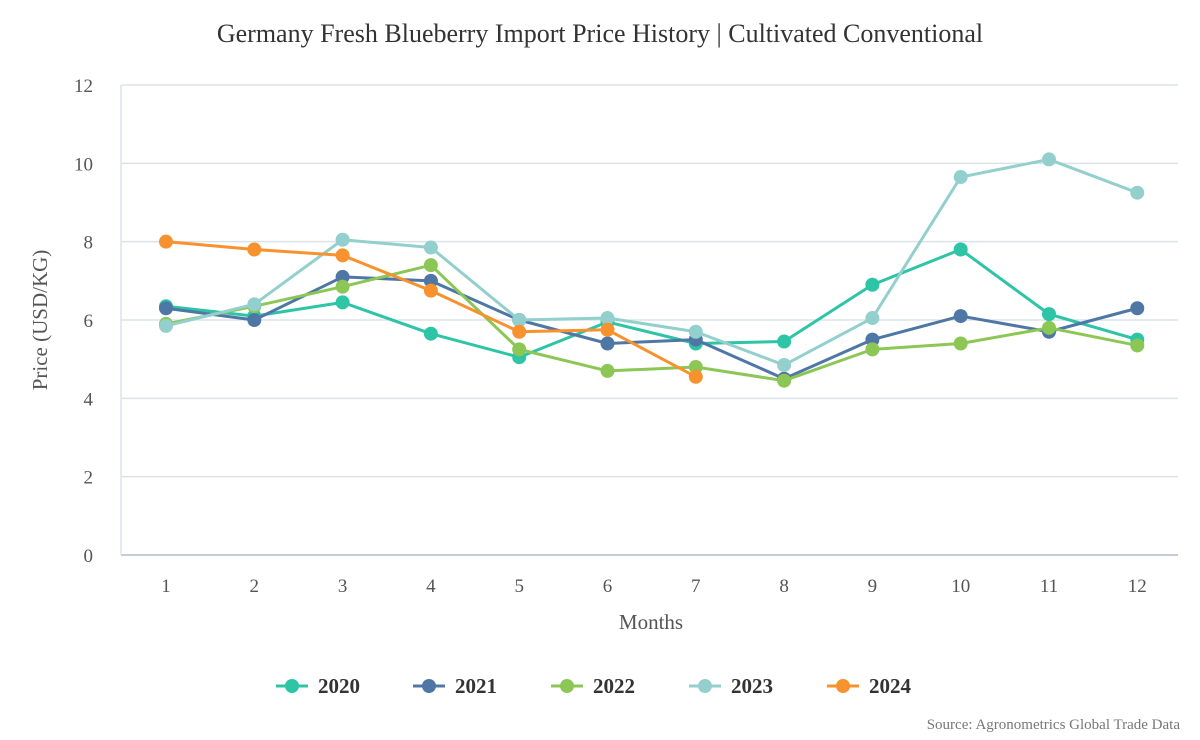 This screenshot has height=740, width=1200. Describe the element at coordinates (431, 586) in the screenshot. I see `x-tick-label: 4` at that location.